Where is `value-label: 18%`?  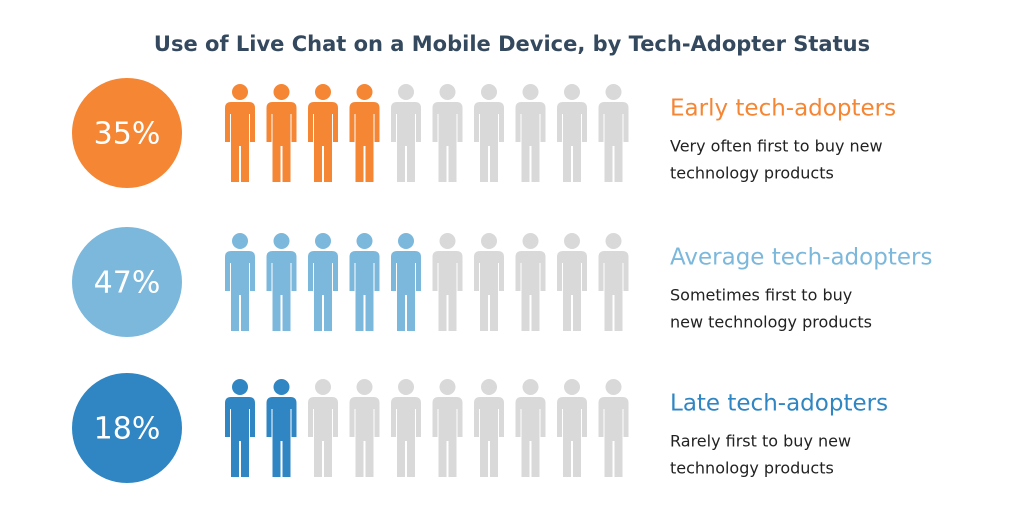 value-label: 18% is located at coordinates (127, 429).